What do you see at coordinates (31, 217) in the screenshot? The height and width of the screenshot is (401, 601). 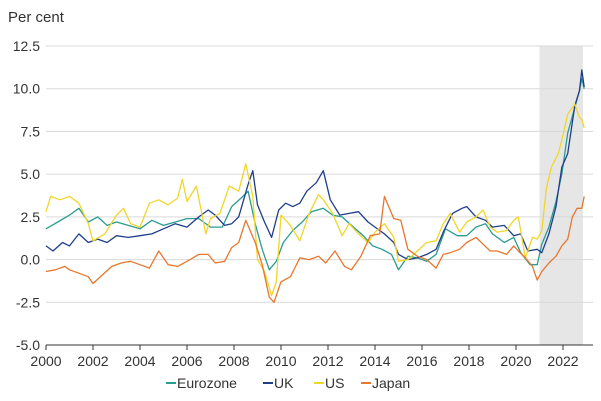 I see `y-tick-label: 2.5` at bounding box center [31, 217].